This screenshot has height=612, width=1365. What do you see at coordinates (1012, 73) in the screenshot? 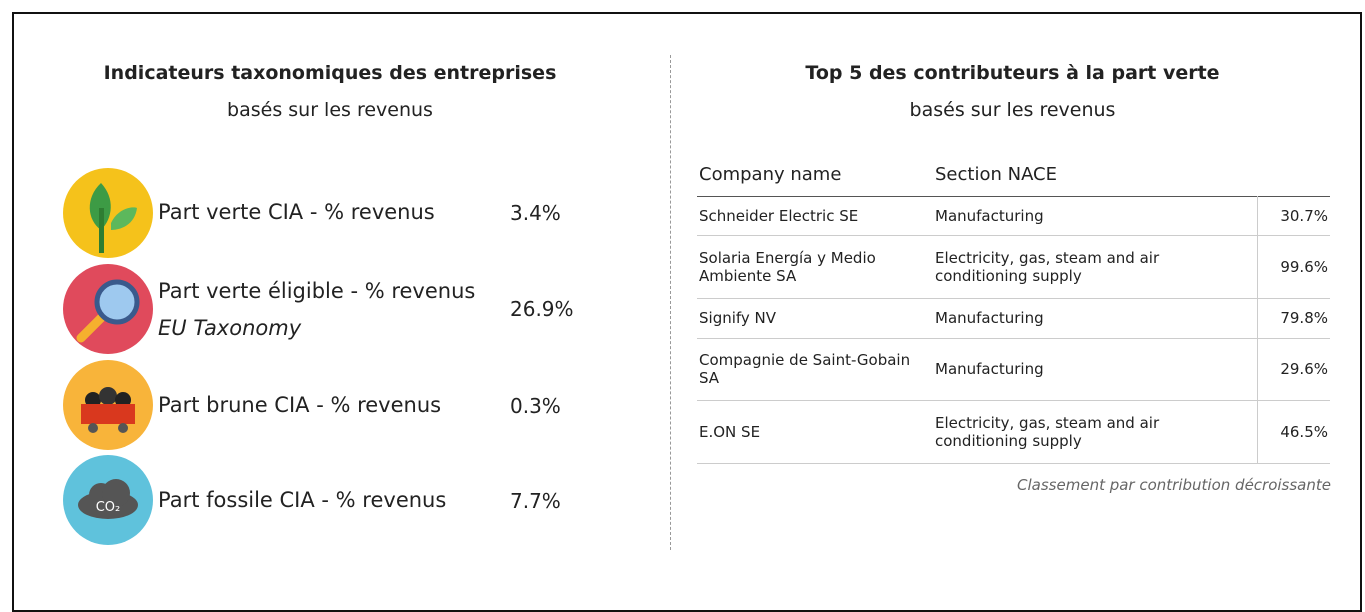
I see `right-title: Top 5 des contributeurs à la part verte` at bounding box center [1012, 73].